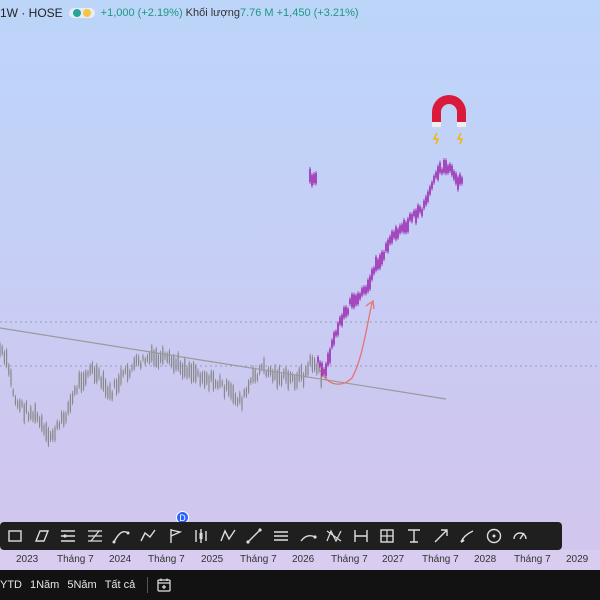  Describe the element at coordinates (520, 536) in the screenshot. I see `gauge-tool` at that location.